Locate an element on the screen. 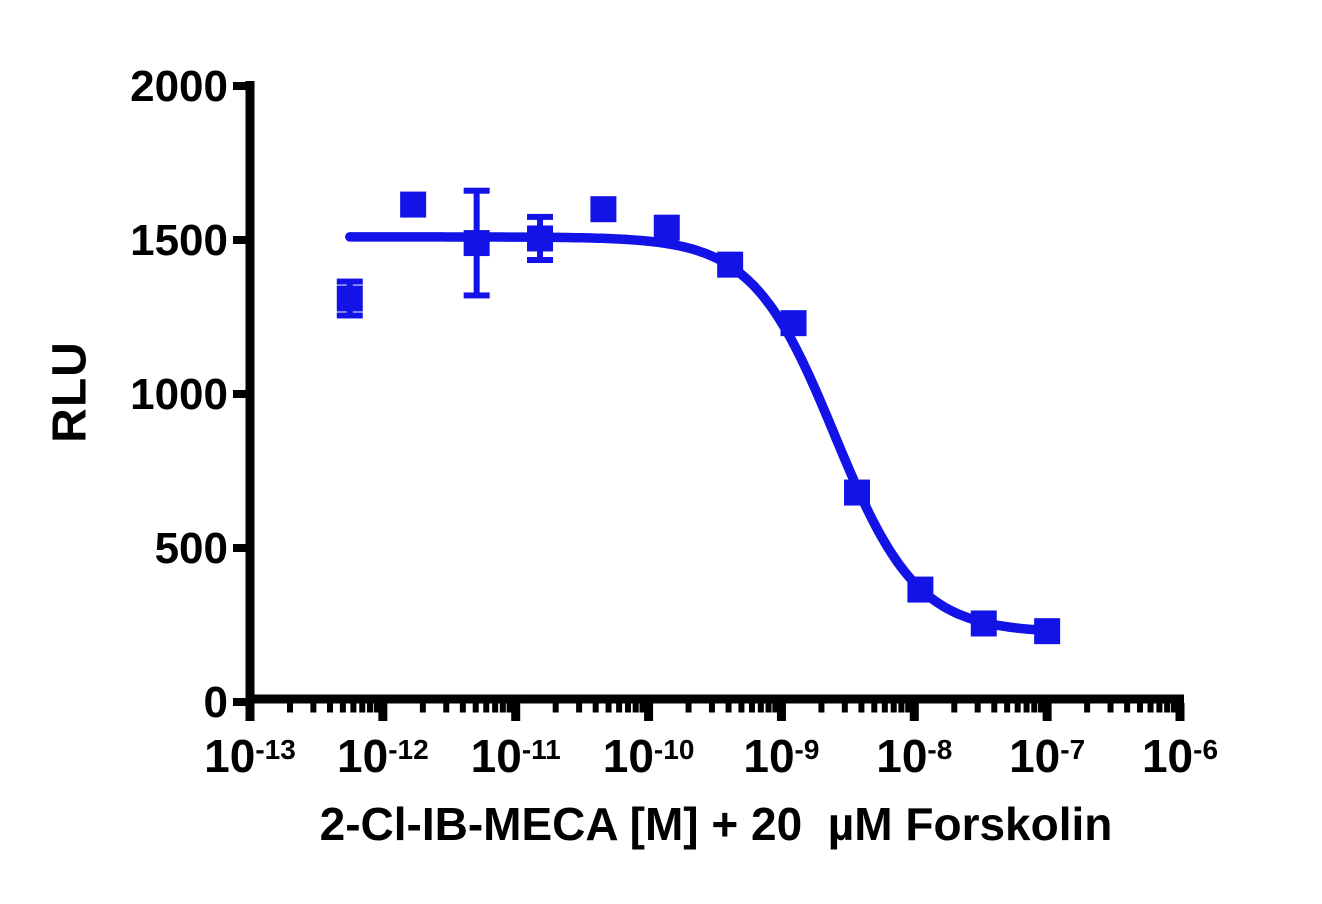  x-tick-label: 10⁻¹⁰ is located at coordinates (649, 756).